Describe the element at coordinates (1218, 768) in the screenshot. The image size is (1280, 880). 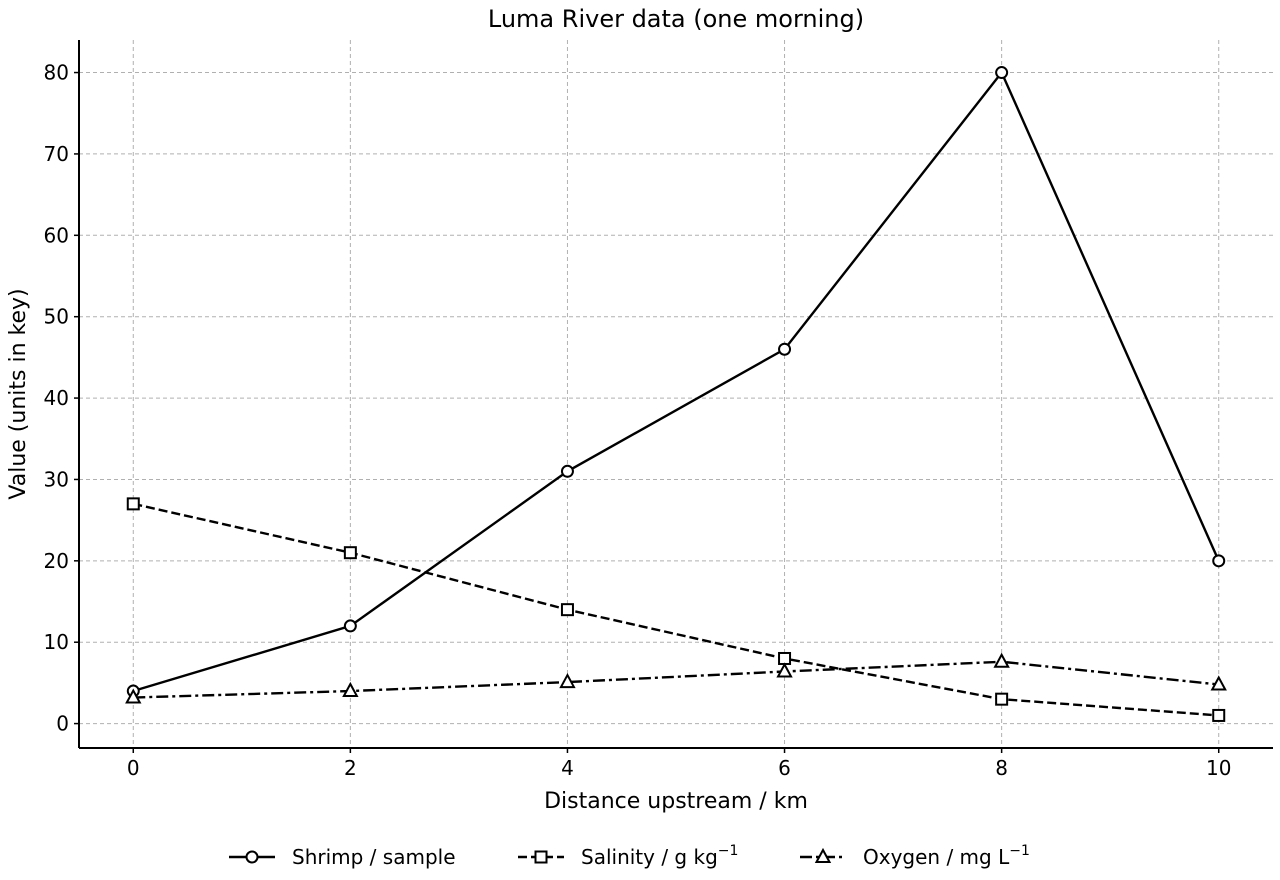
I see `x-tick-label: 10` at that location.